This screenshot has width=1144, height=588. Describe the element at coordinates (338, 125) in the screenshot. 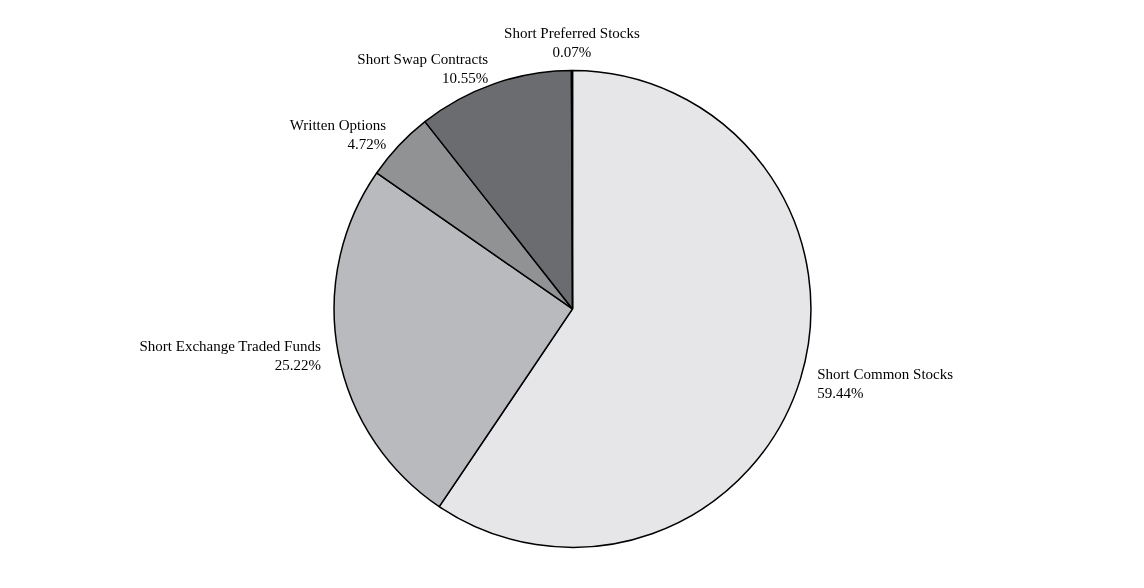

I see `slice-label: Written Options` at that location.